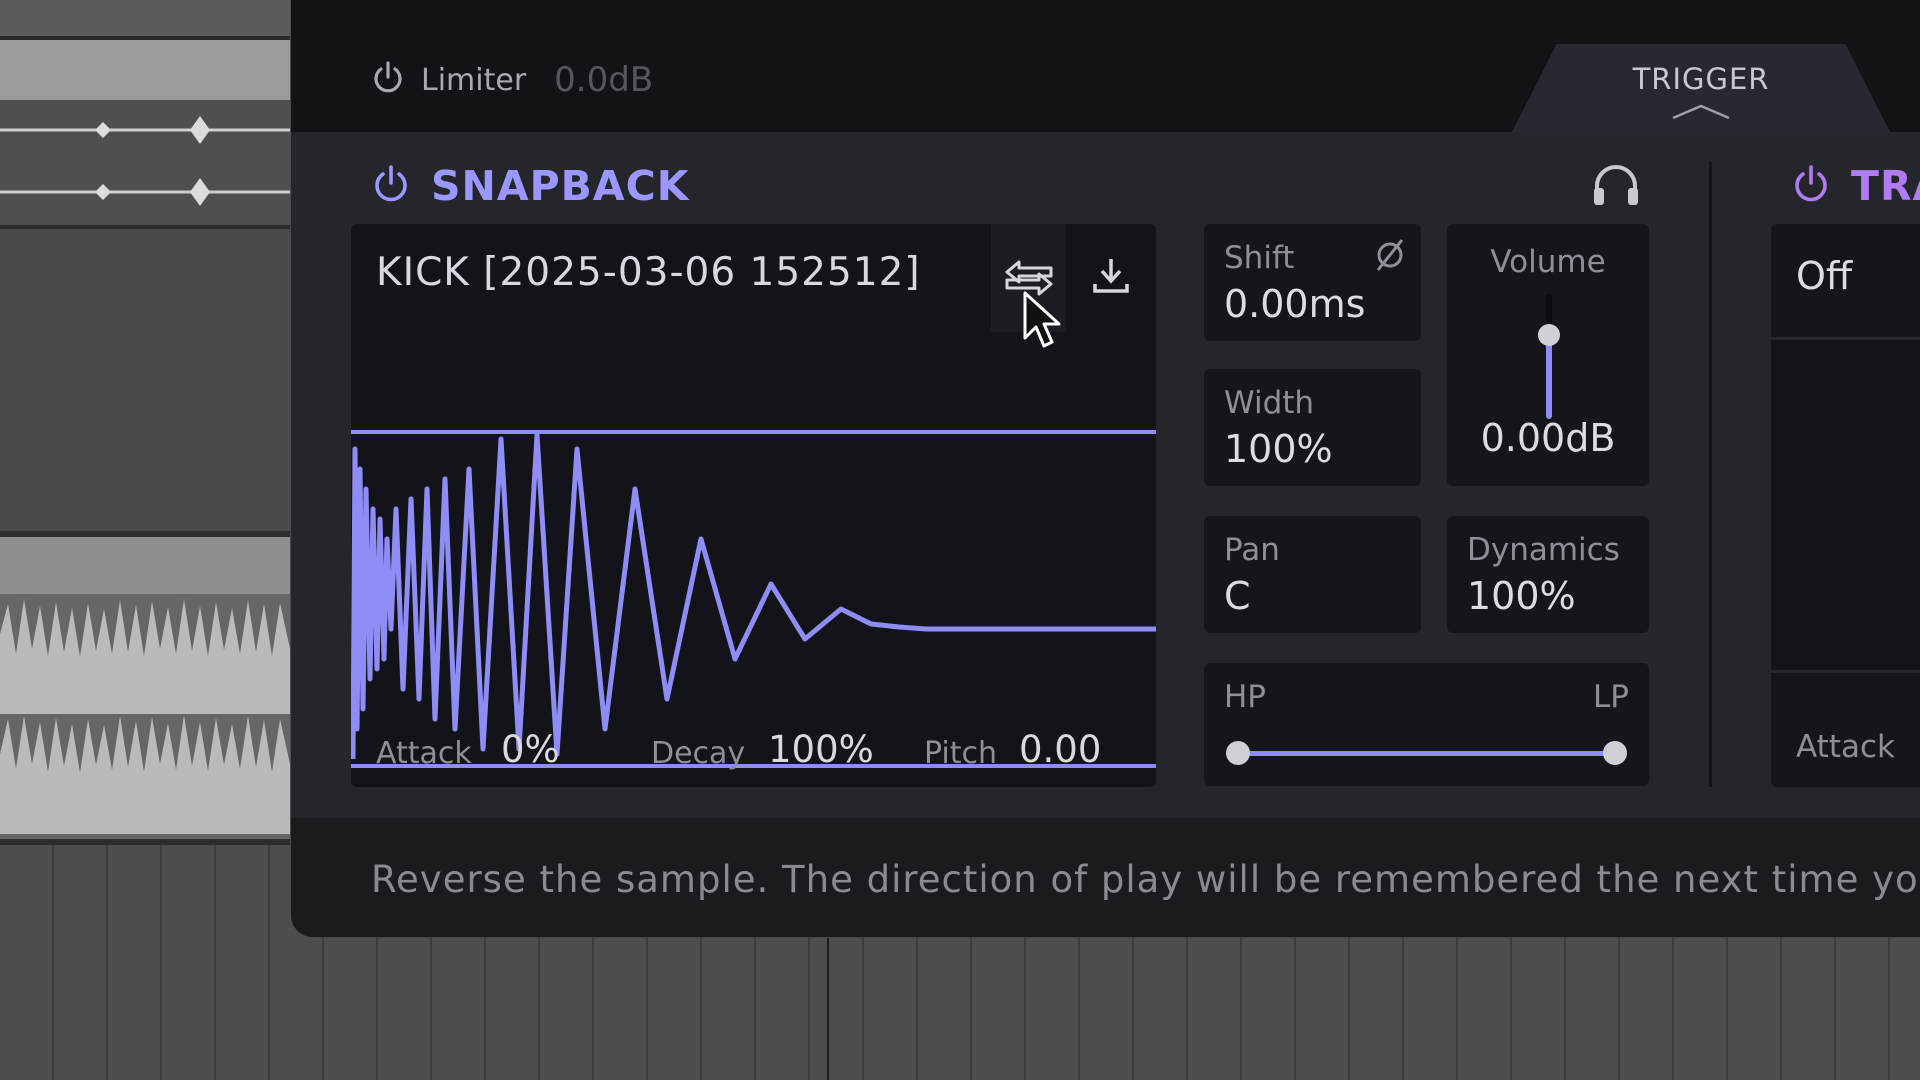 This screenshot has width=1920, height=1080. What do you see at coordinates (530, 749) in the screenshot?
I see `attack-value: 0%` at bounding box center [530, 749].